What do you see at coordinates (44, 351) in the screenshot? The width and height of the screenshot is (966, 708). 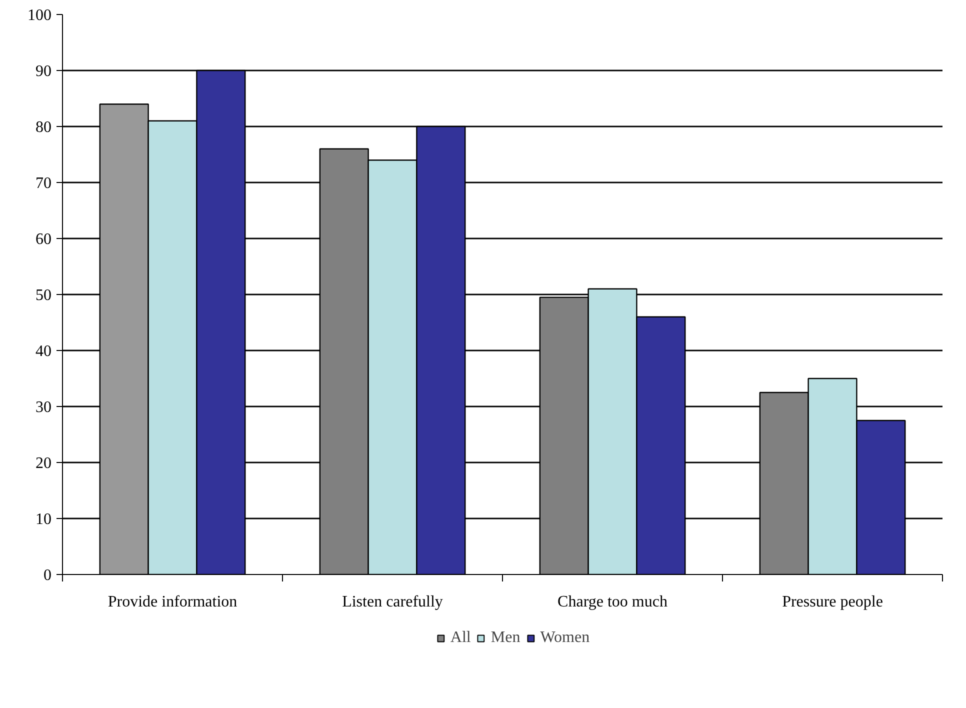 I see `y-tick-label: 40` at bounding box center [44, 351].